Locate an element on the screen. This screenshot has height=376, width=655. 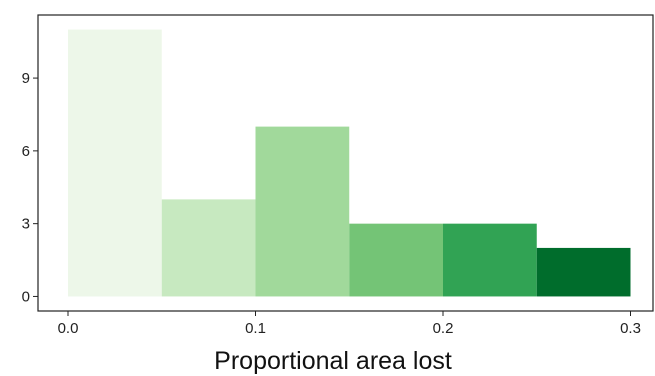
x-tick-label: 0.0 is located at coordinates (68, 328).